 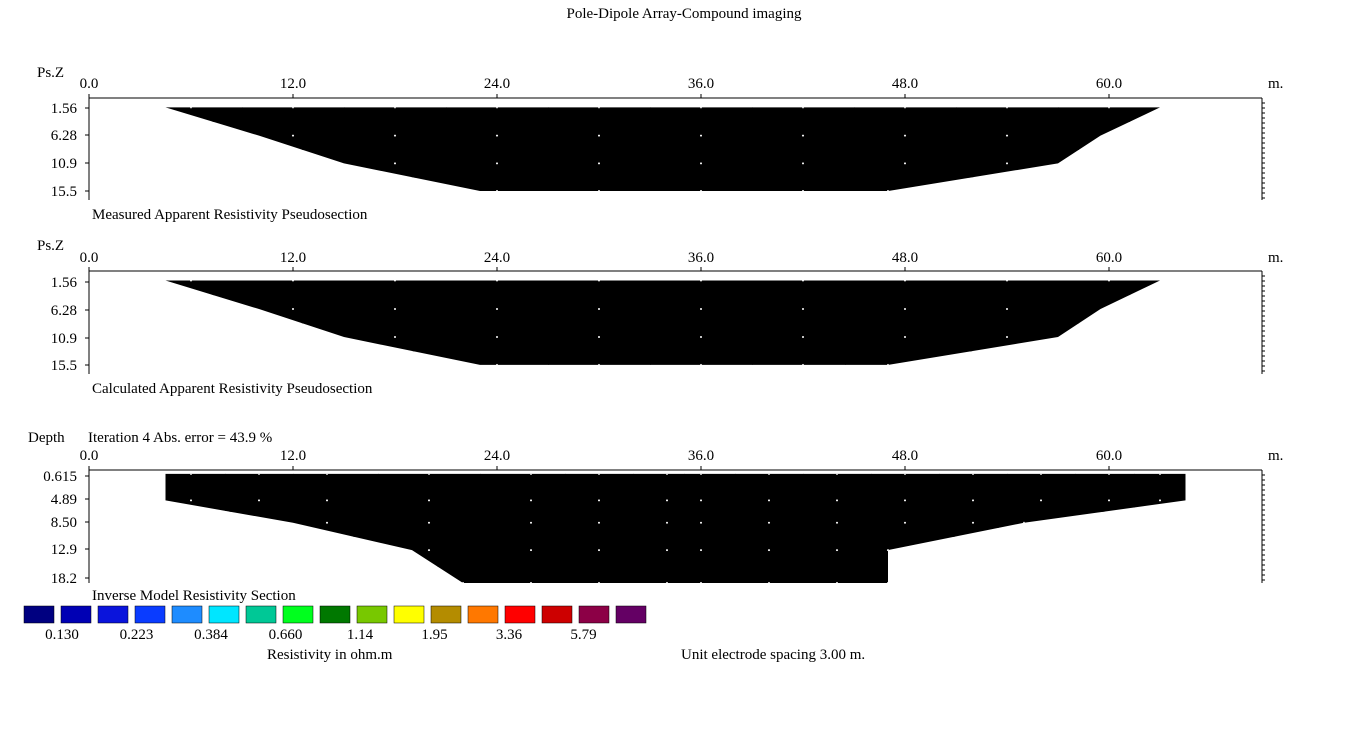 What do you see at coordinates (64, 579) in the screenshot?
I see `y-tick-label: 18.2` at bounding box center [64, 579].